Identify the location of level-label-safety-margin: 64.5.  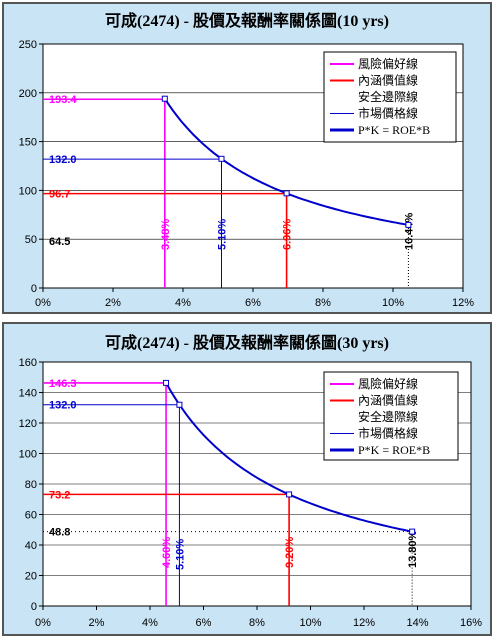
(59, 242).